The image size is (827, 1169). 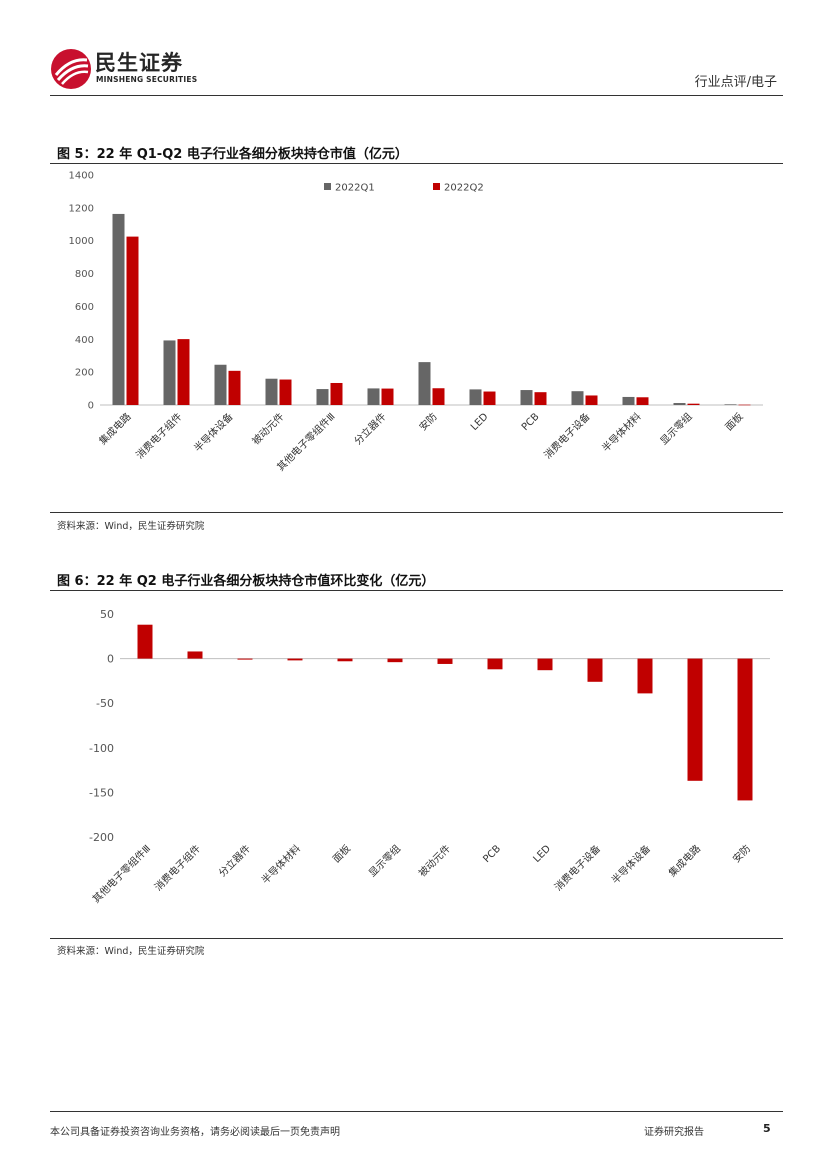 What do you see at coordinates (84, 274) in the screenshot?
I see `y-tick-label: 800` at bounding box center [84, 274].